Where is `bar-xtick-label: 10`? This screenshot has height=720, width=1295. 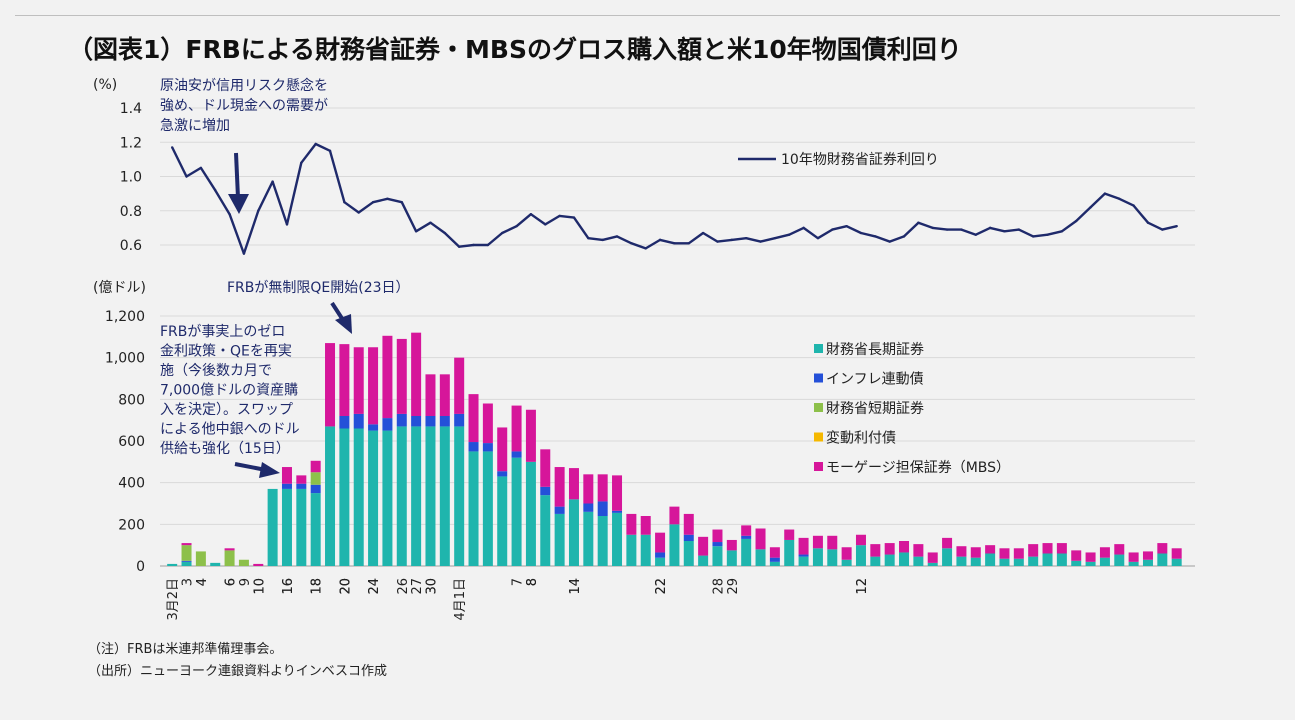 bar-xtick-label: 10 is located at coordinates (259, 586).